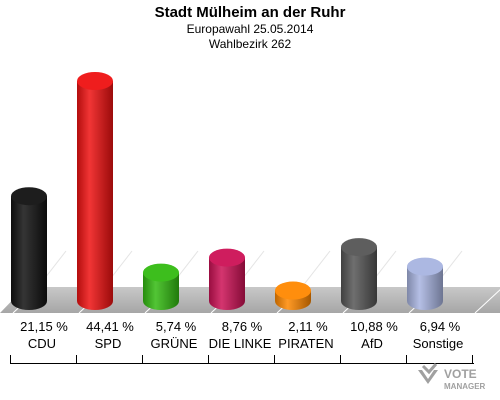 The width and height of the screenshot is (500, 400). Describe the element at coordinates (44, 326) in the screenshot. I see `value-label: 21,15 %` at that location.